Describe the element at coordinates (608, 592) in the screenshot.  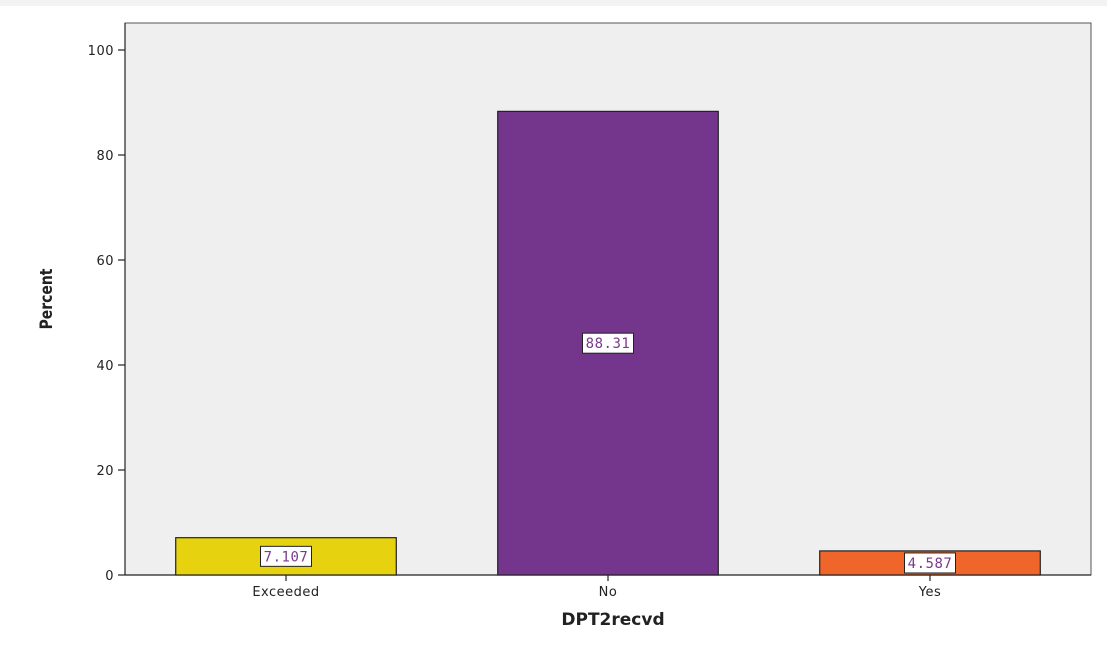
I see `x-tick-label: No` at that location.